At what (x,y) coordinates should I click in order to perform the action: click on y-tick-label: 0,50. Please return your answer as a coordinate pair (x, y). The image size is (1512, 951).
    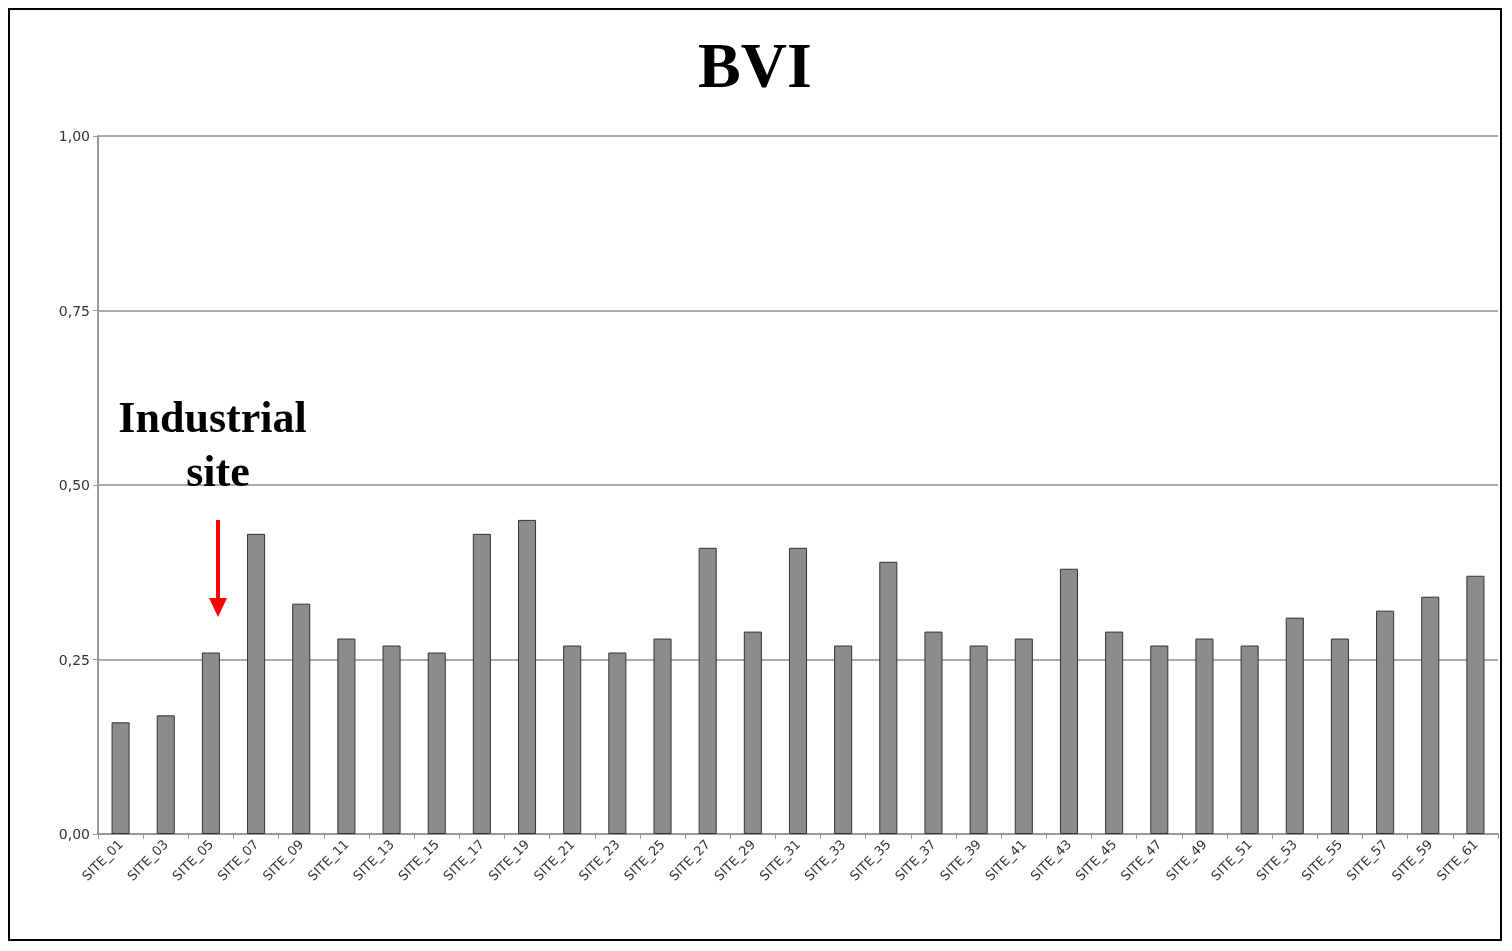
    Looking at the image, I should click on (74, 485).